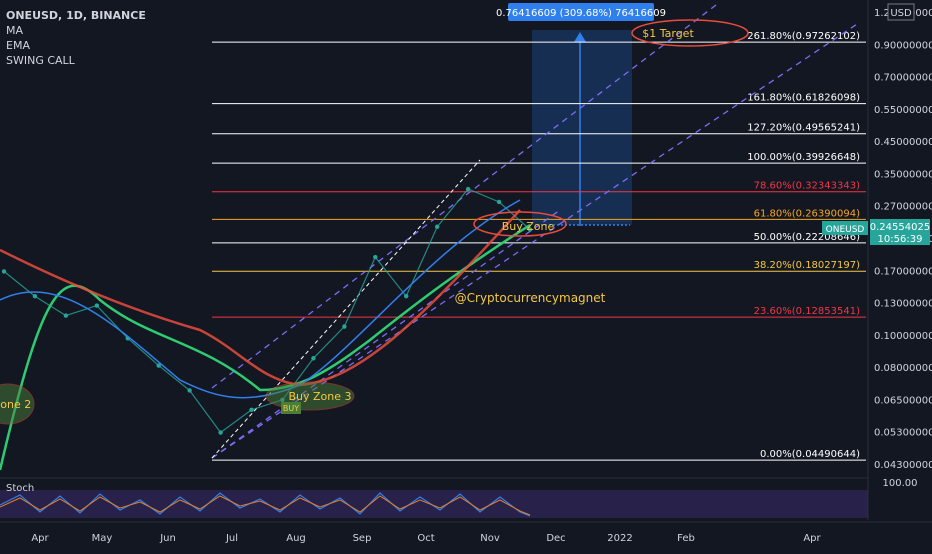  What do you see at coordinates (102, 538) in the screenshot?
I see `time-tick-label: May` at bounding box center [102, 538].